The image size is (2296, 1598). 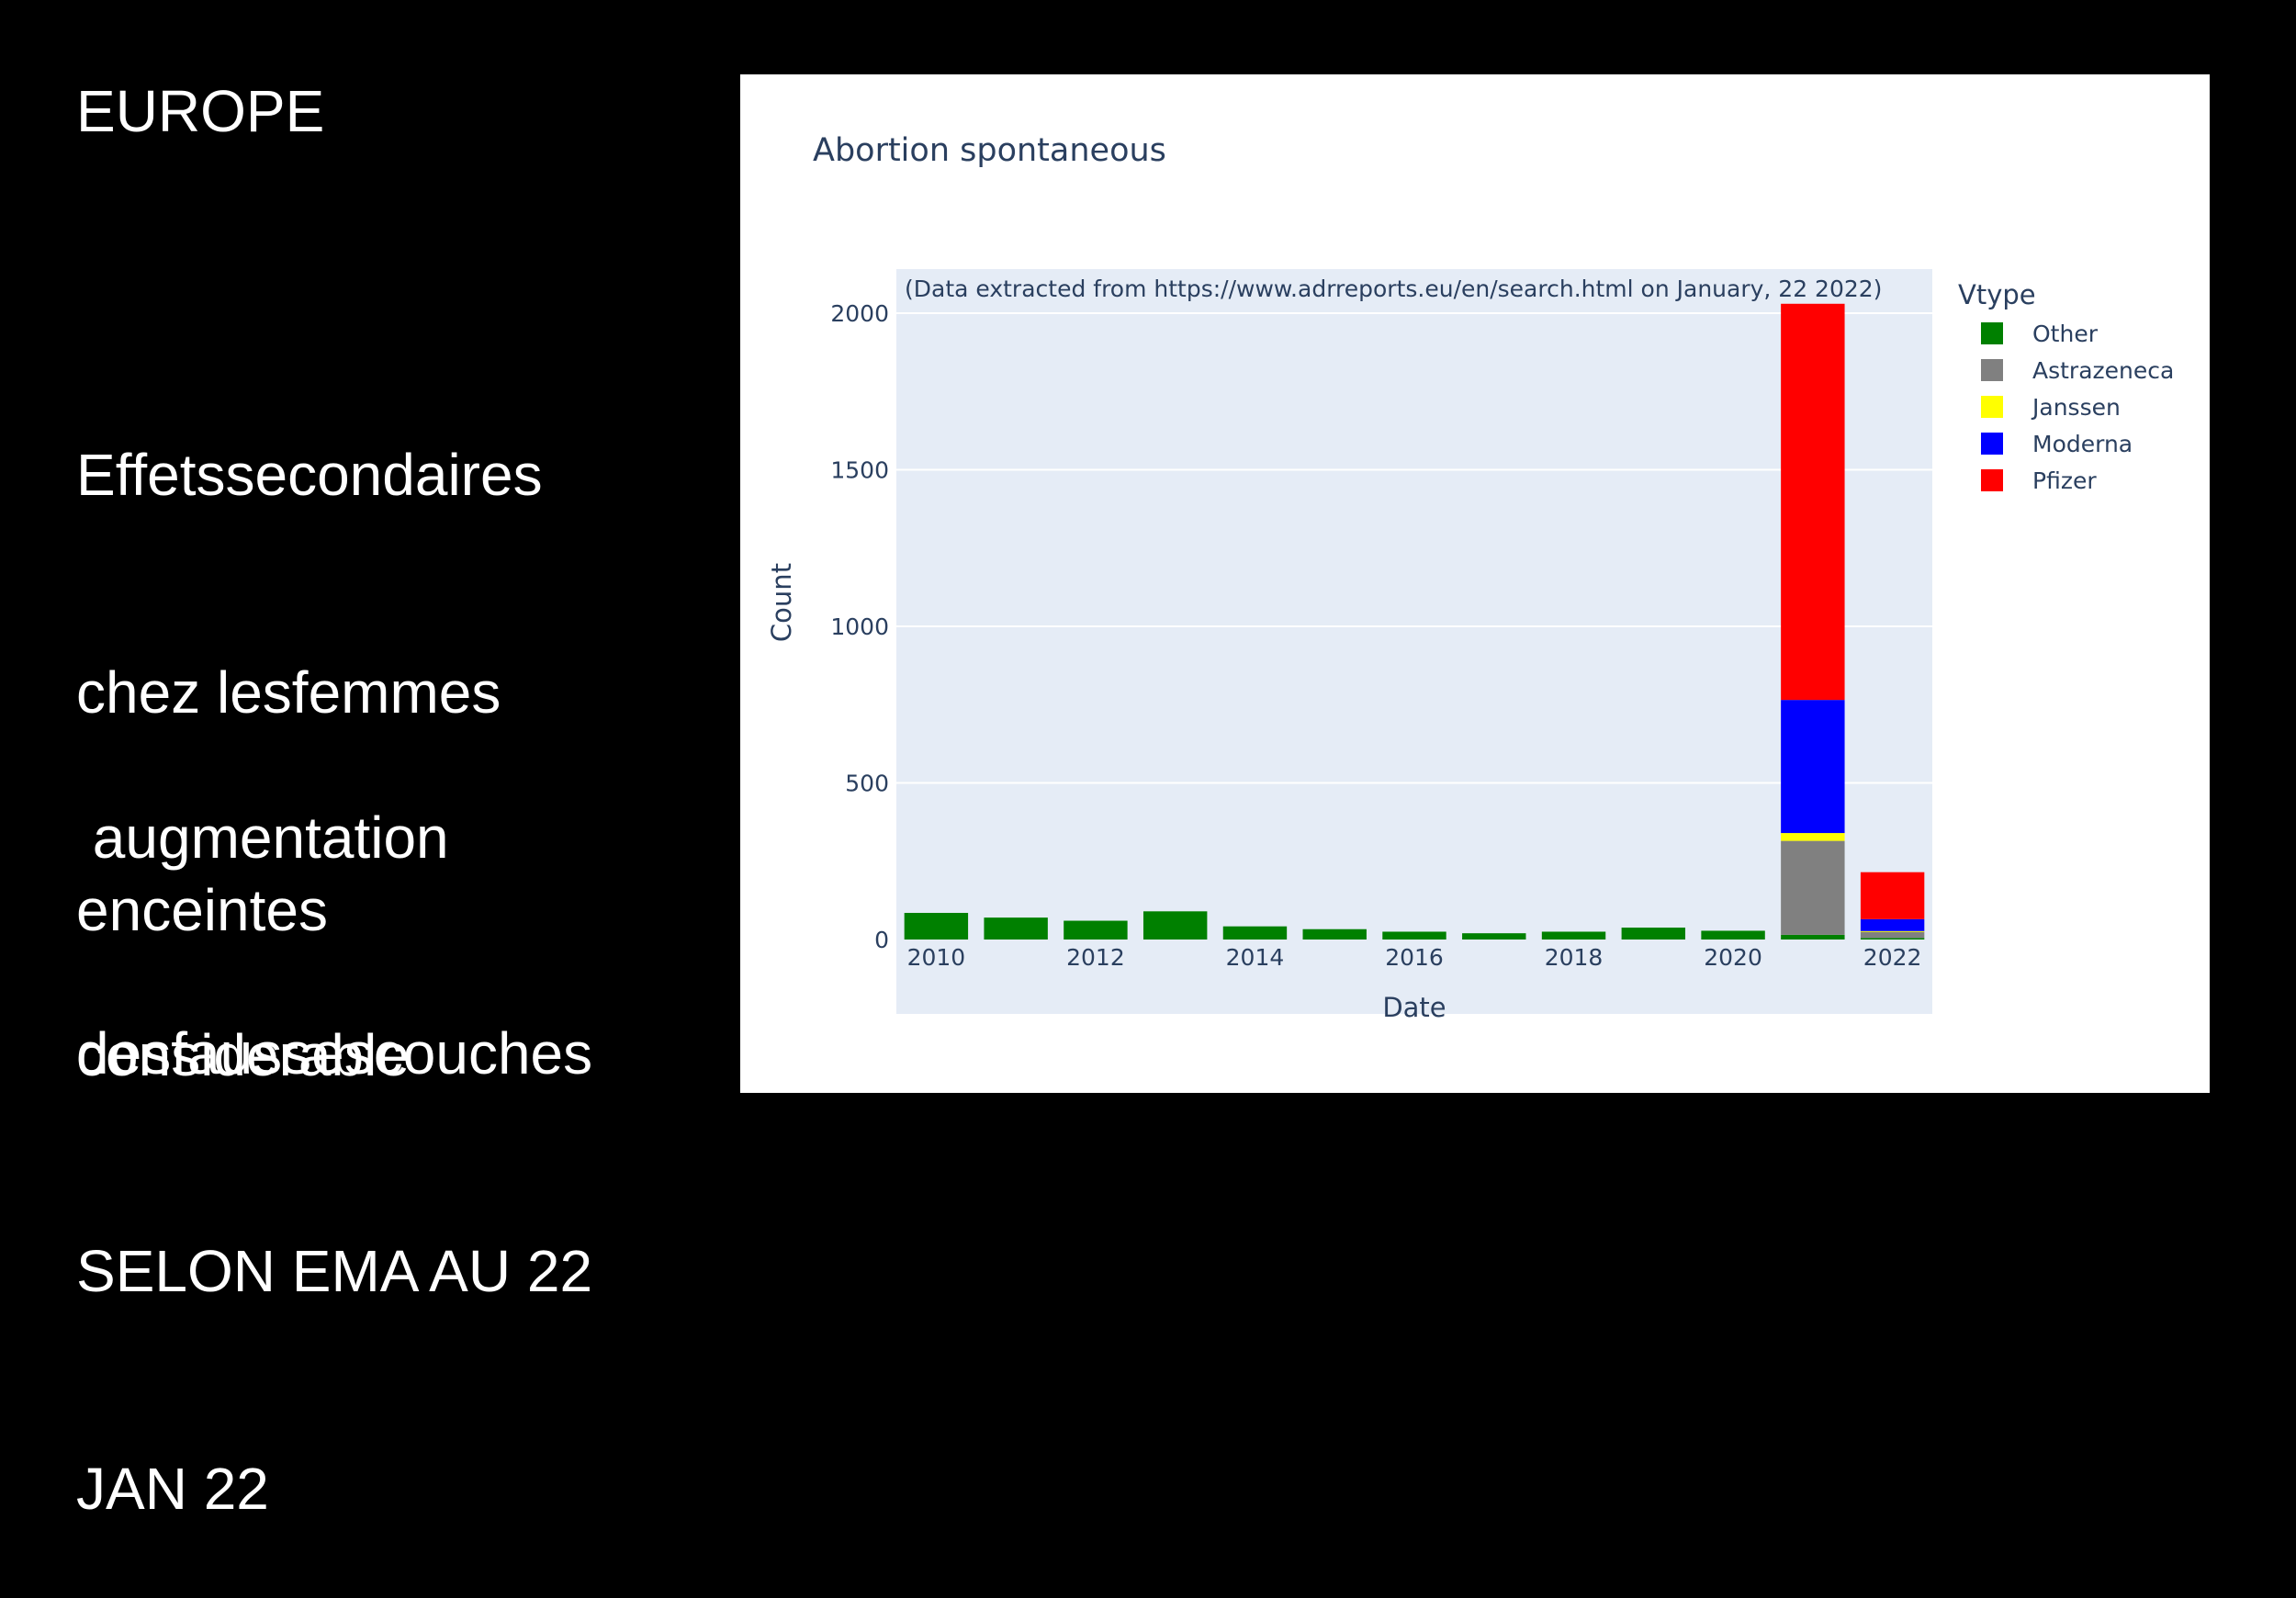 I want to click on x-tick-label: 2018, so click(x=1574, y=958).